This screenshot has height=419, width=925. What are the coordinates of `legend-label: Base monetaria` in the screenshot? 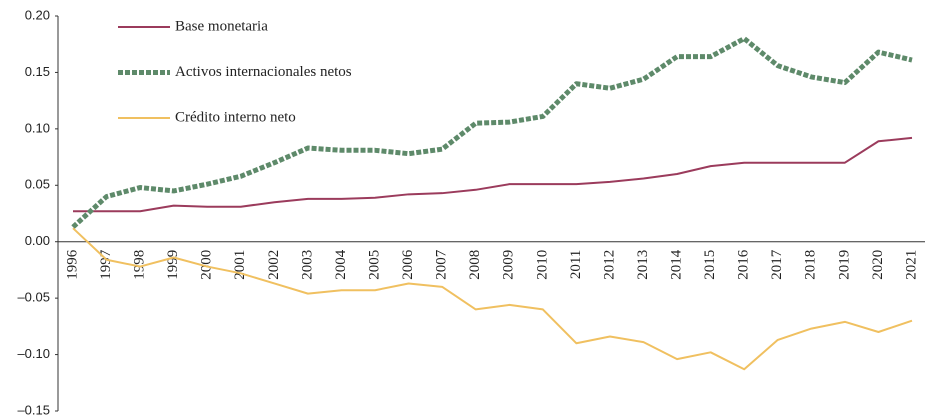 It's located at (221, 26).